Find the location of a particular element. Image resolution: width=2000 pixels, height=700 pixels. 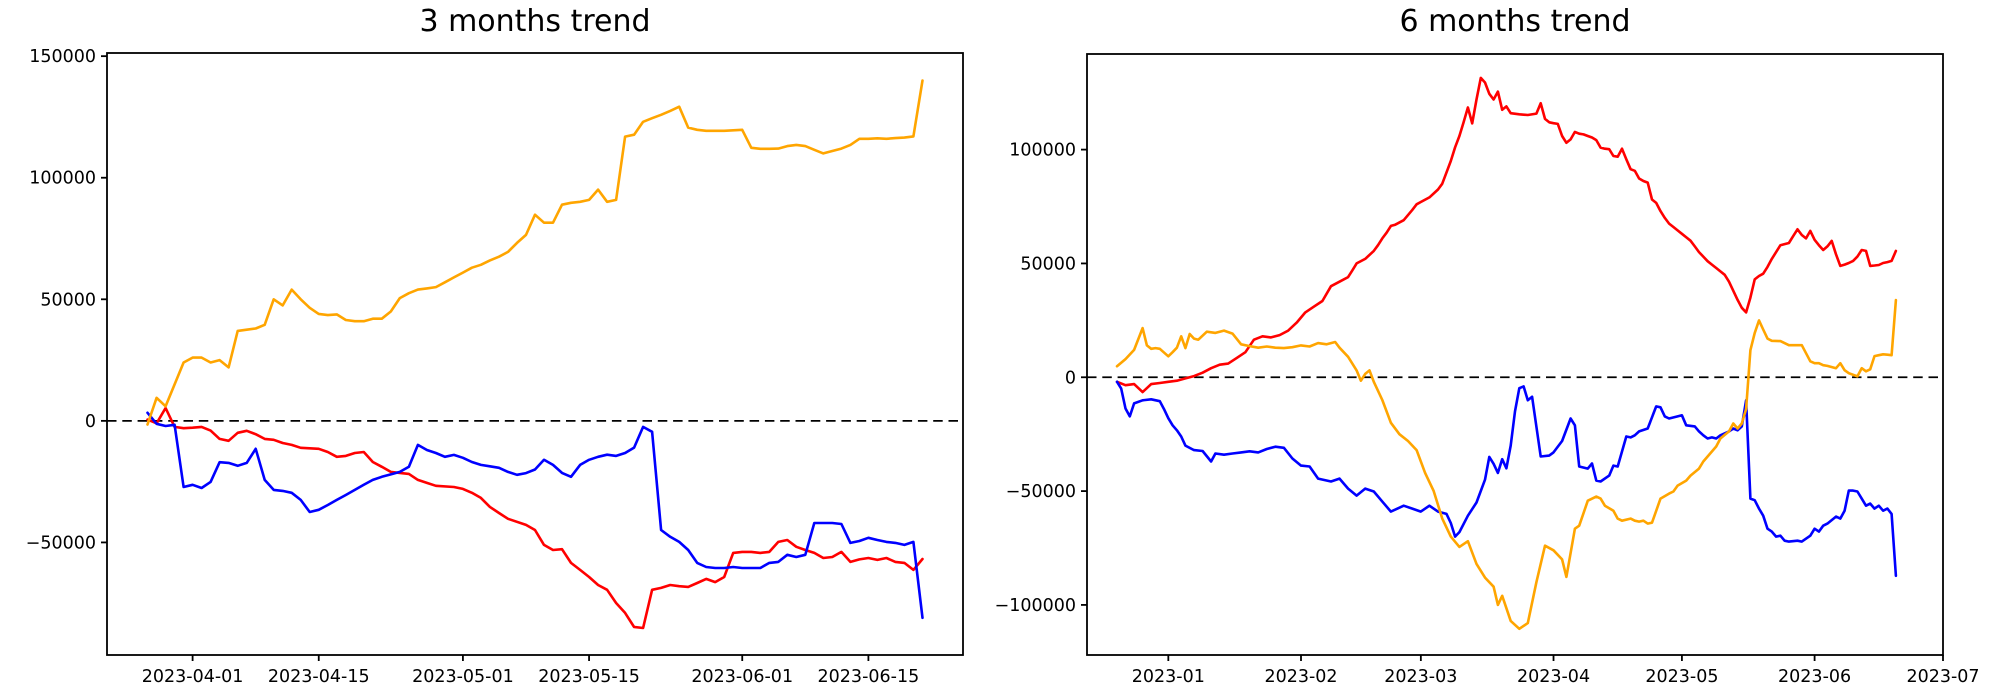

chart-title-6-months: 6 months trend is located at coordinates (1515, 21).